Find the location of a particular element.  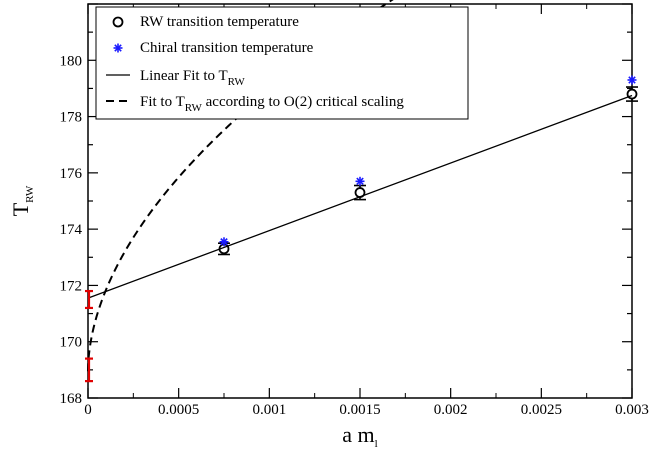

x-tick-label: 0.001 is located at coordinates (269, 410).